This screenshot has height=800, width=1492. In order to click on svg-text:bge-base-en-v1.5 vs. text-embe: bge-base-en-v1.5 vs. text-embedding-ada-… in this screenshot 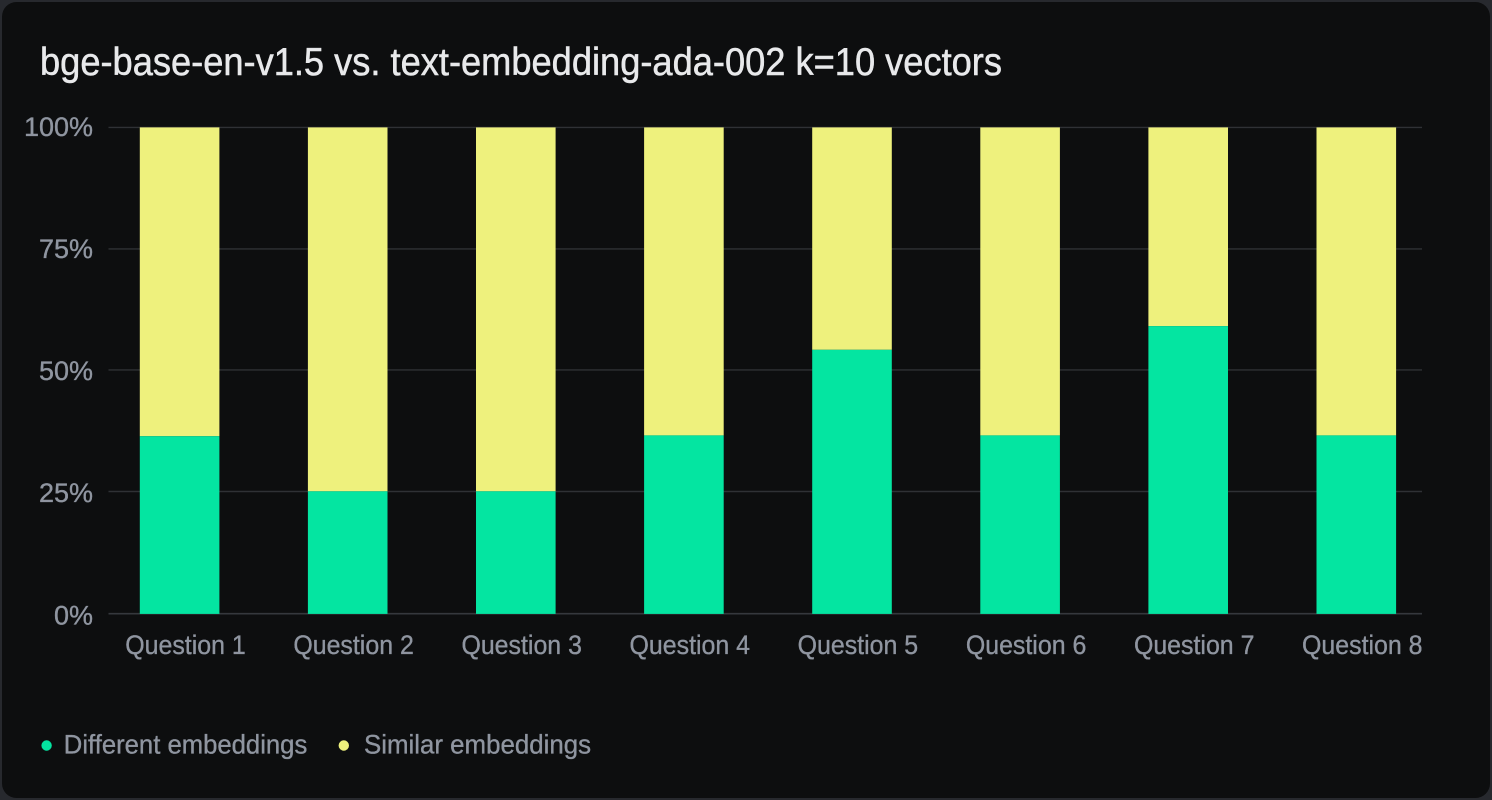, I will do `click(521, 62)`.